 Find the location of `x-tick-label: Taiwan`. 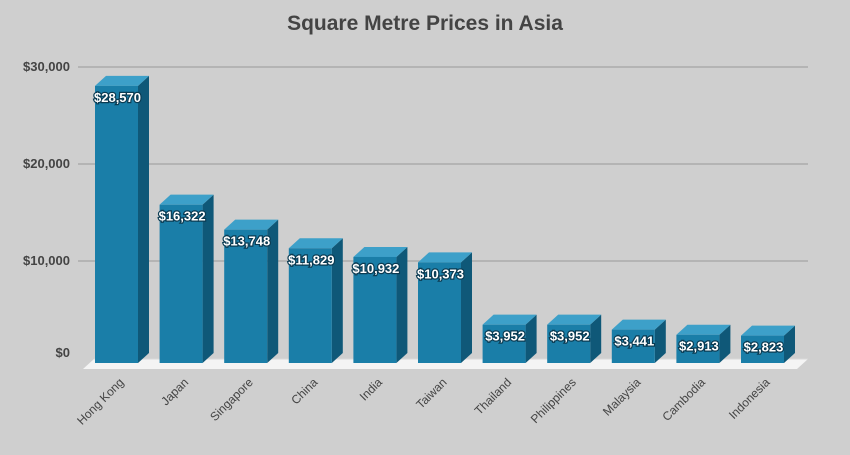

x-tick-label: Taiwan is located at coordinates (431, 393).